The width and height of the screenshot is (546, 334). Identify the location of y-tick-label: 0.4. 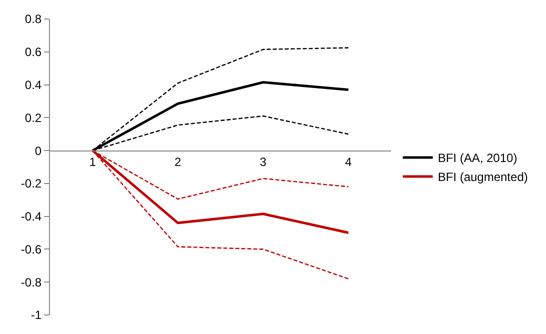
(33, 85).